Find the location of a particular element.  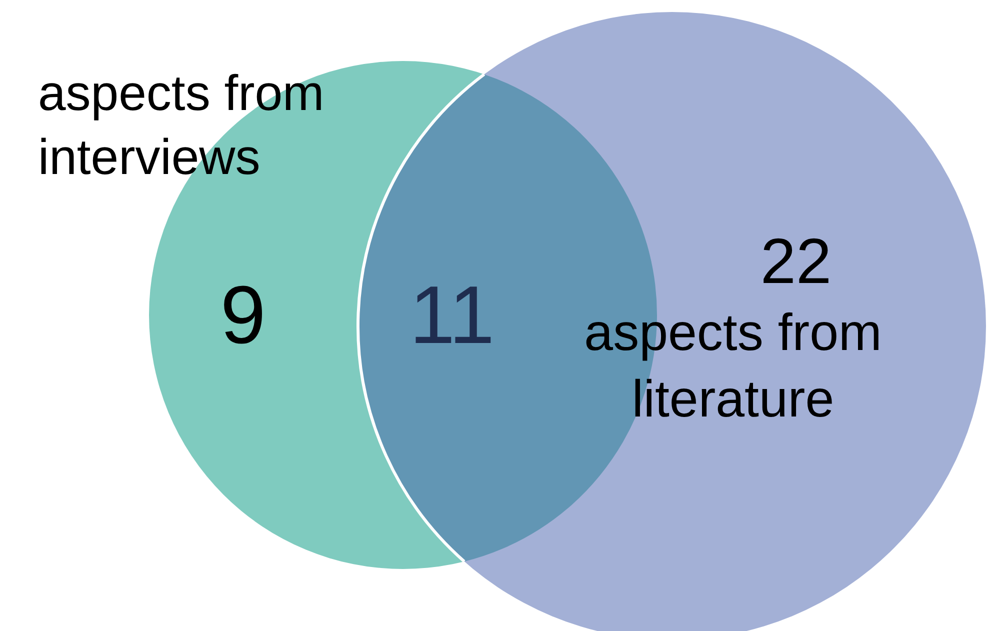

data-label: 11 is located at coordinates (452, 315).